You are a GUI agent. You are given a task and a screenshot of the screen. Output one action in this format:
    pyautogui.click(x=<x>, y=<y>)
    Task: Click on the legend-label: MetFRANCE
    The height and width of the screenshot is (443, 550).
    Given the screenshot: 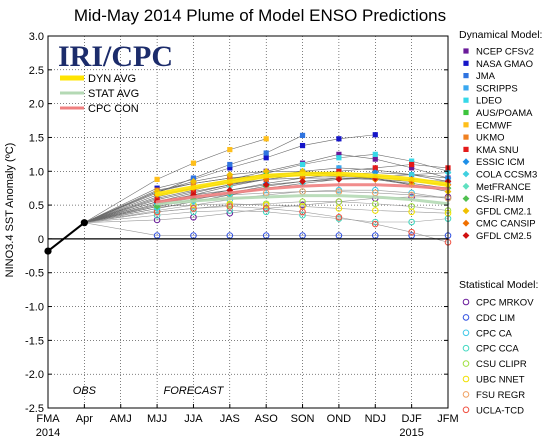 What is the action you would take?
    pyautogui.click(x=503, y=187)
    